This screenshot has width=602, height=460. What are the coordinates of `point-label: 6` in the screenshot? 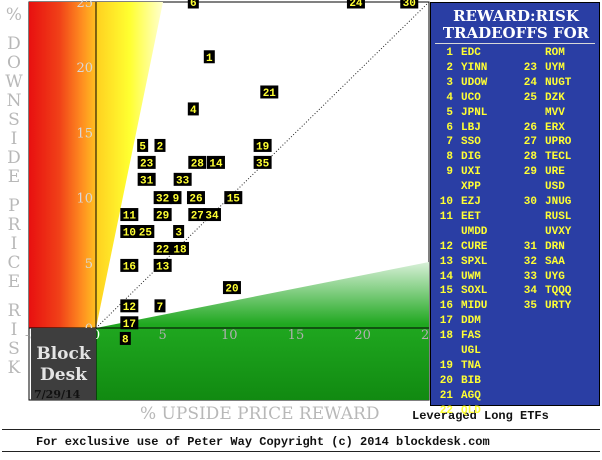 It's located at (193, 5).